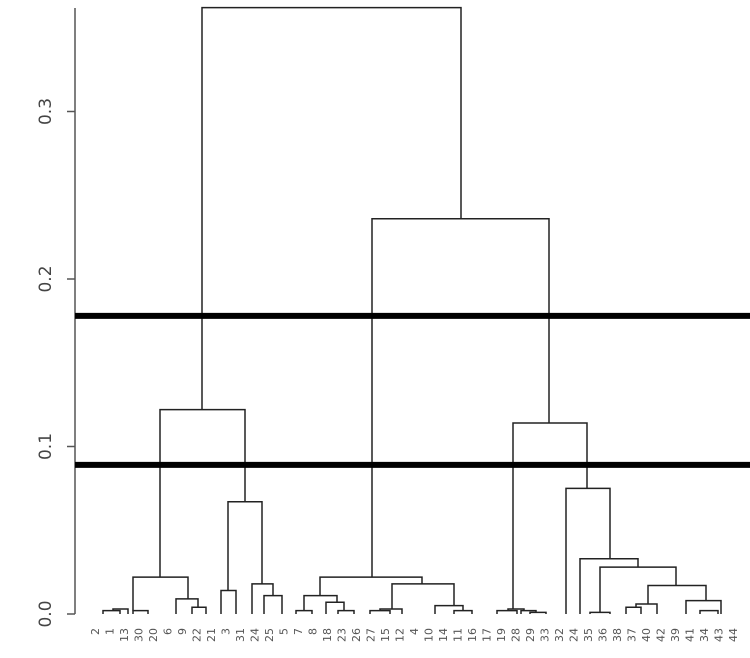 This screenshot has width=750, height=658. I want to click on dendrogram-link-d1, so click(460, 397).